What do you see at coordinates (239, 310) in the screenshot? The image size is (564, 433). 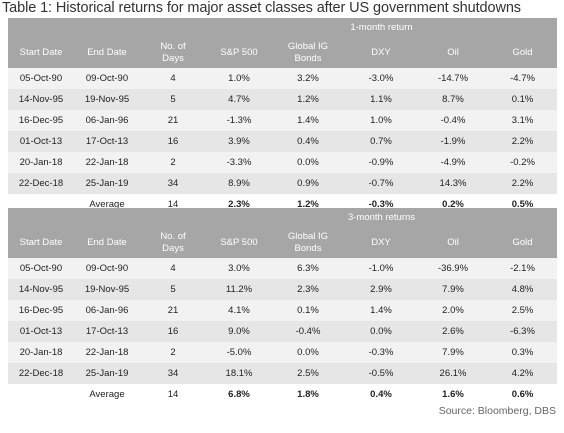 I see `cell-sp500: 4.1%` at bounding box center [239, 310].